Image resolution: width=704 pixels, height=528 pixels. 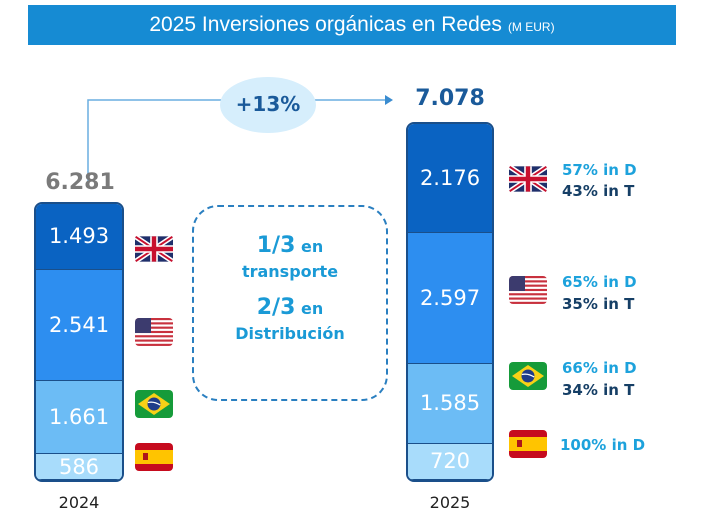 I want to click on us-pct-d: 65% in D, so click(x=599, y=282).